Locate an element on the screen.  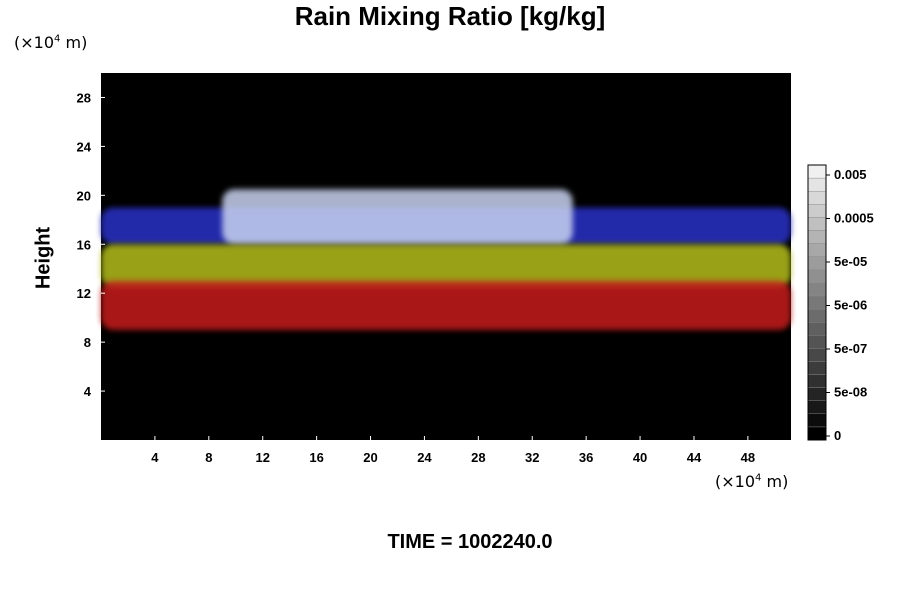
x-unit-exponent: 4 is located at coordinates (758, 478).